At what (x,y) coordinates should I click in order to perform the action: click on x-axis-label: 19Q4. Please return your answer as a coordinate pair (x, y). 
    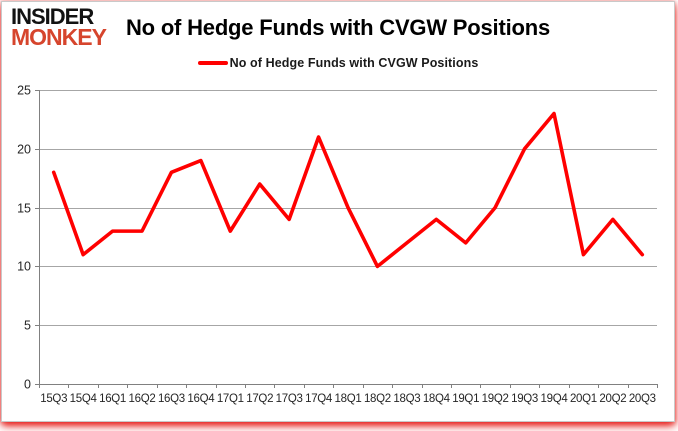
    Looking at the image, I should click on (555, 399).